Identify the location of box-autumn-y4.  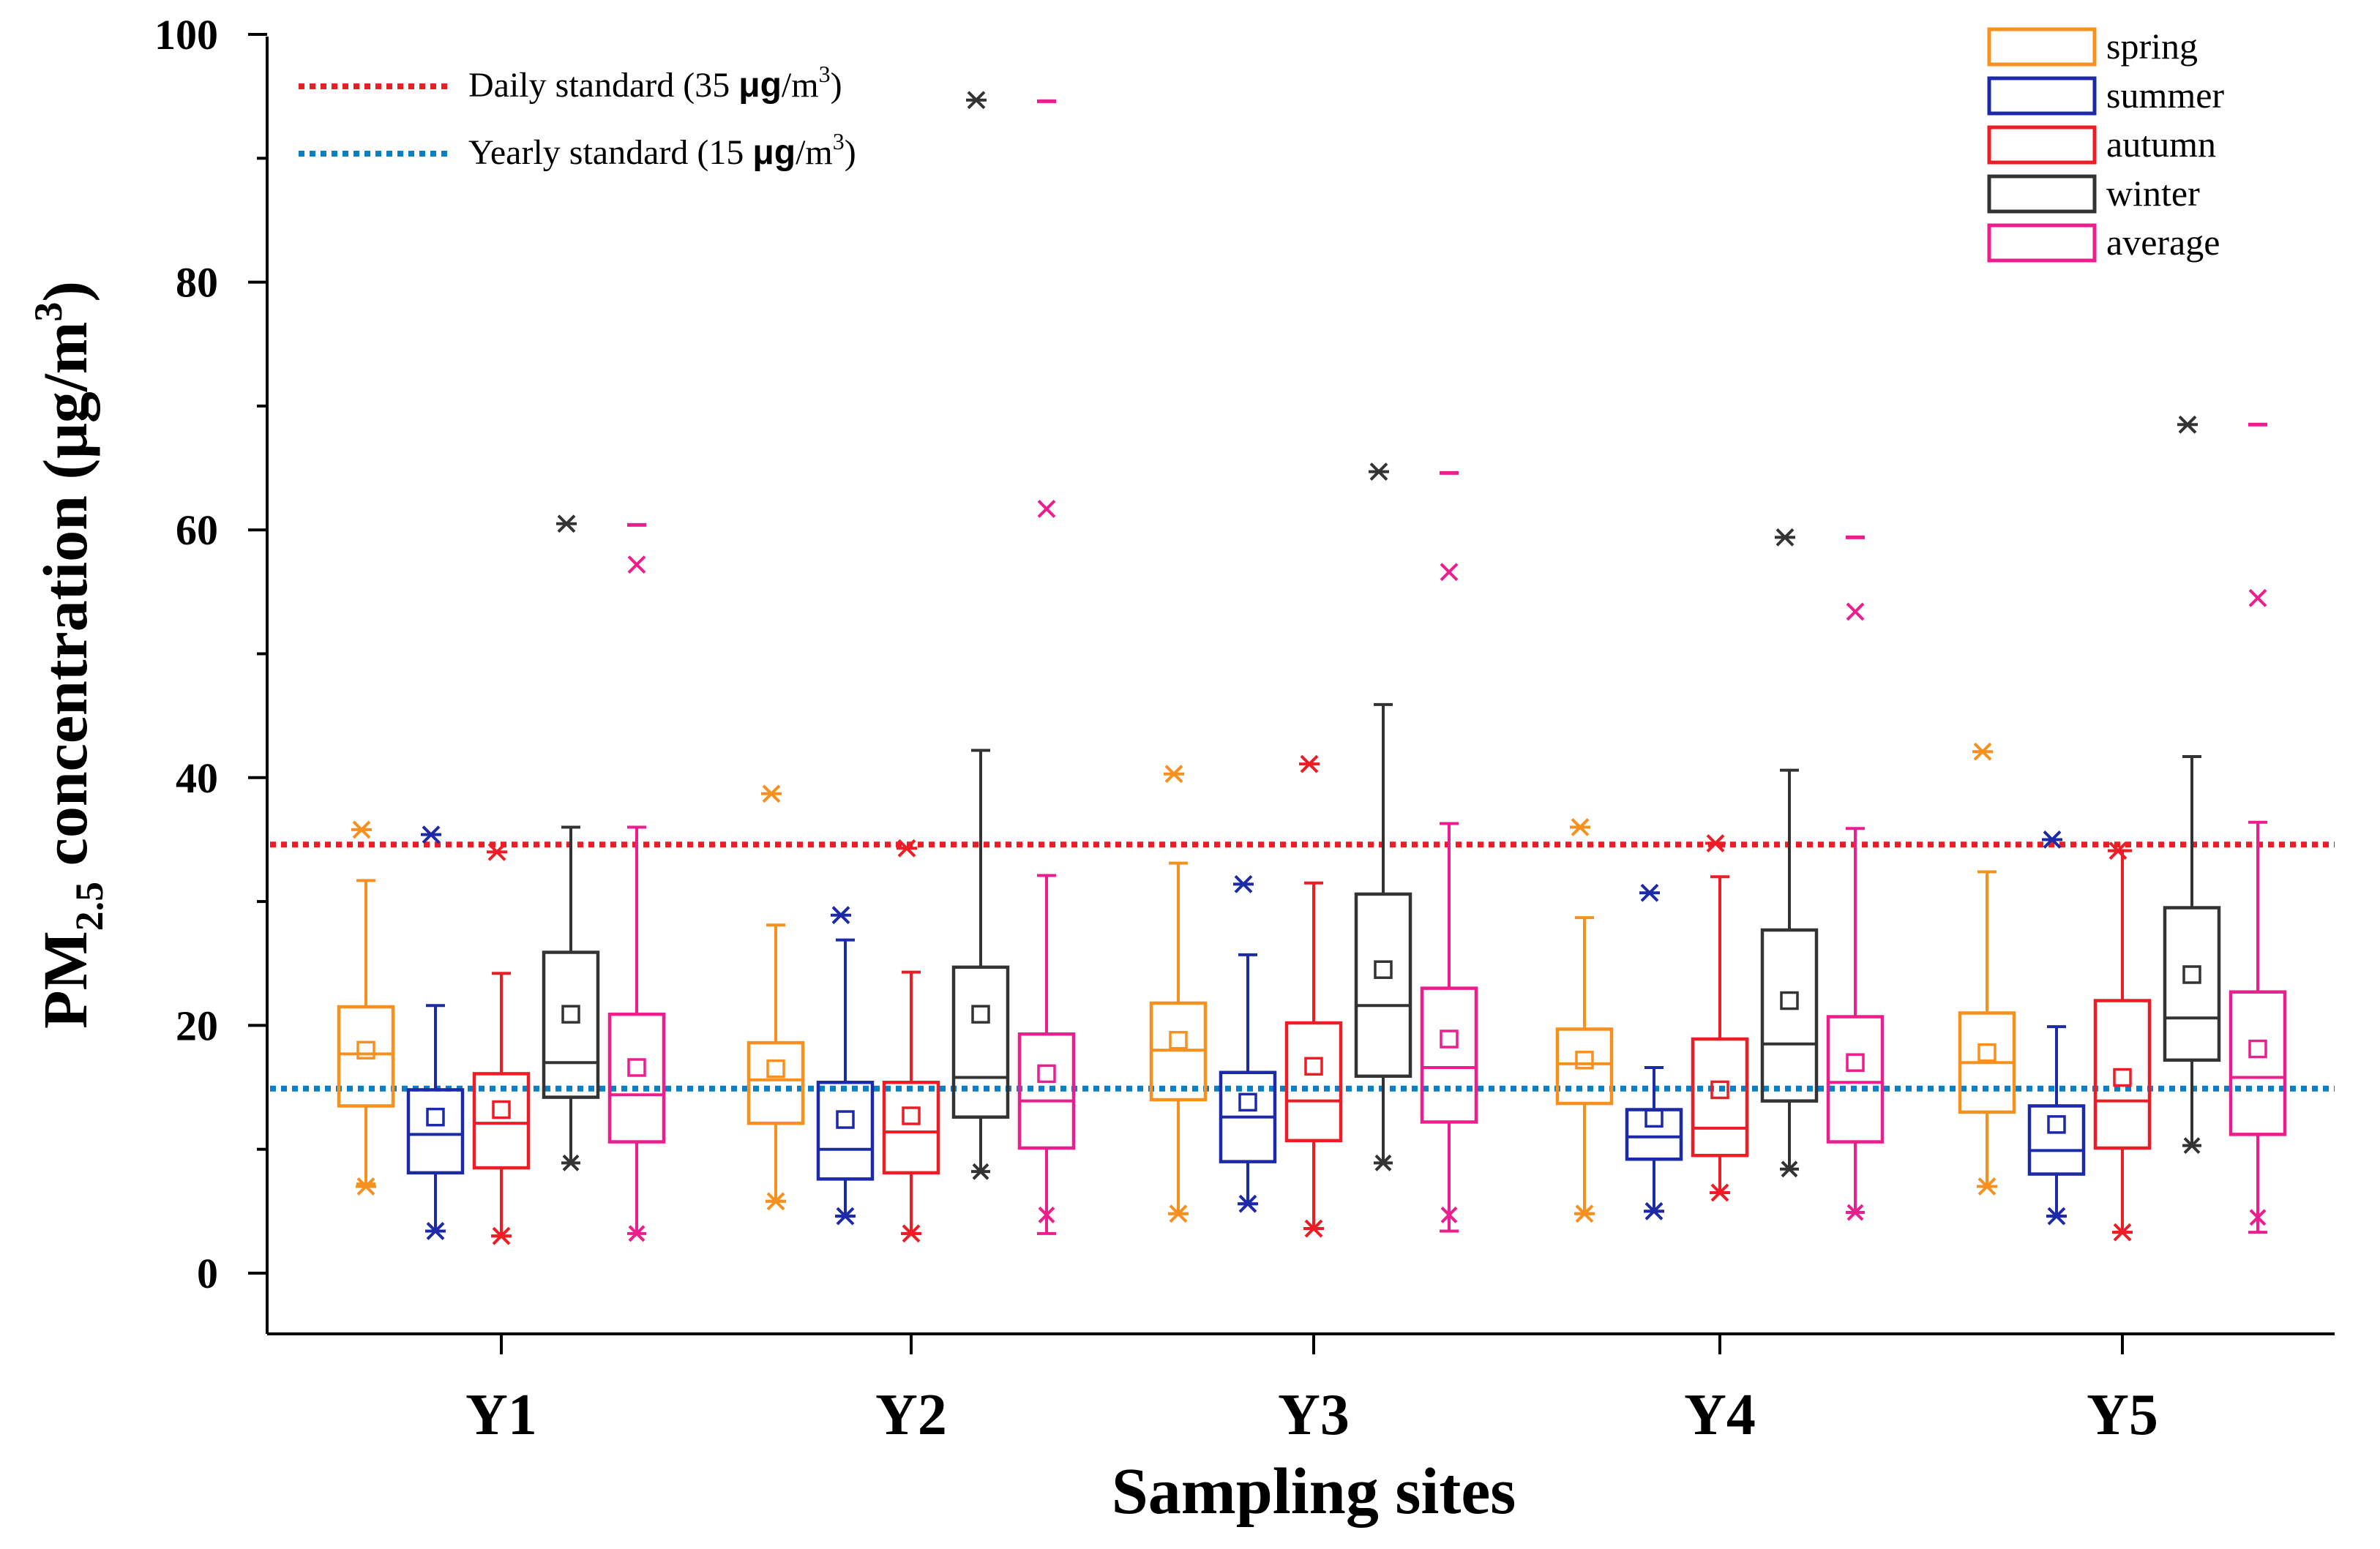
(1720, 1034).